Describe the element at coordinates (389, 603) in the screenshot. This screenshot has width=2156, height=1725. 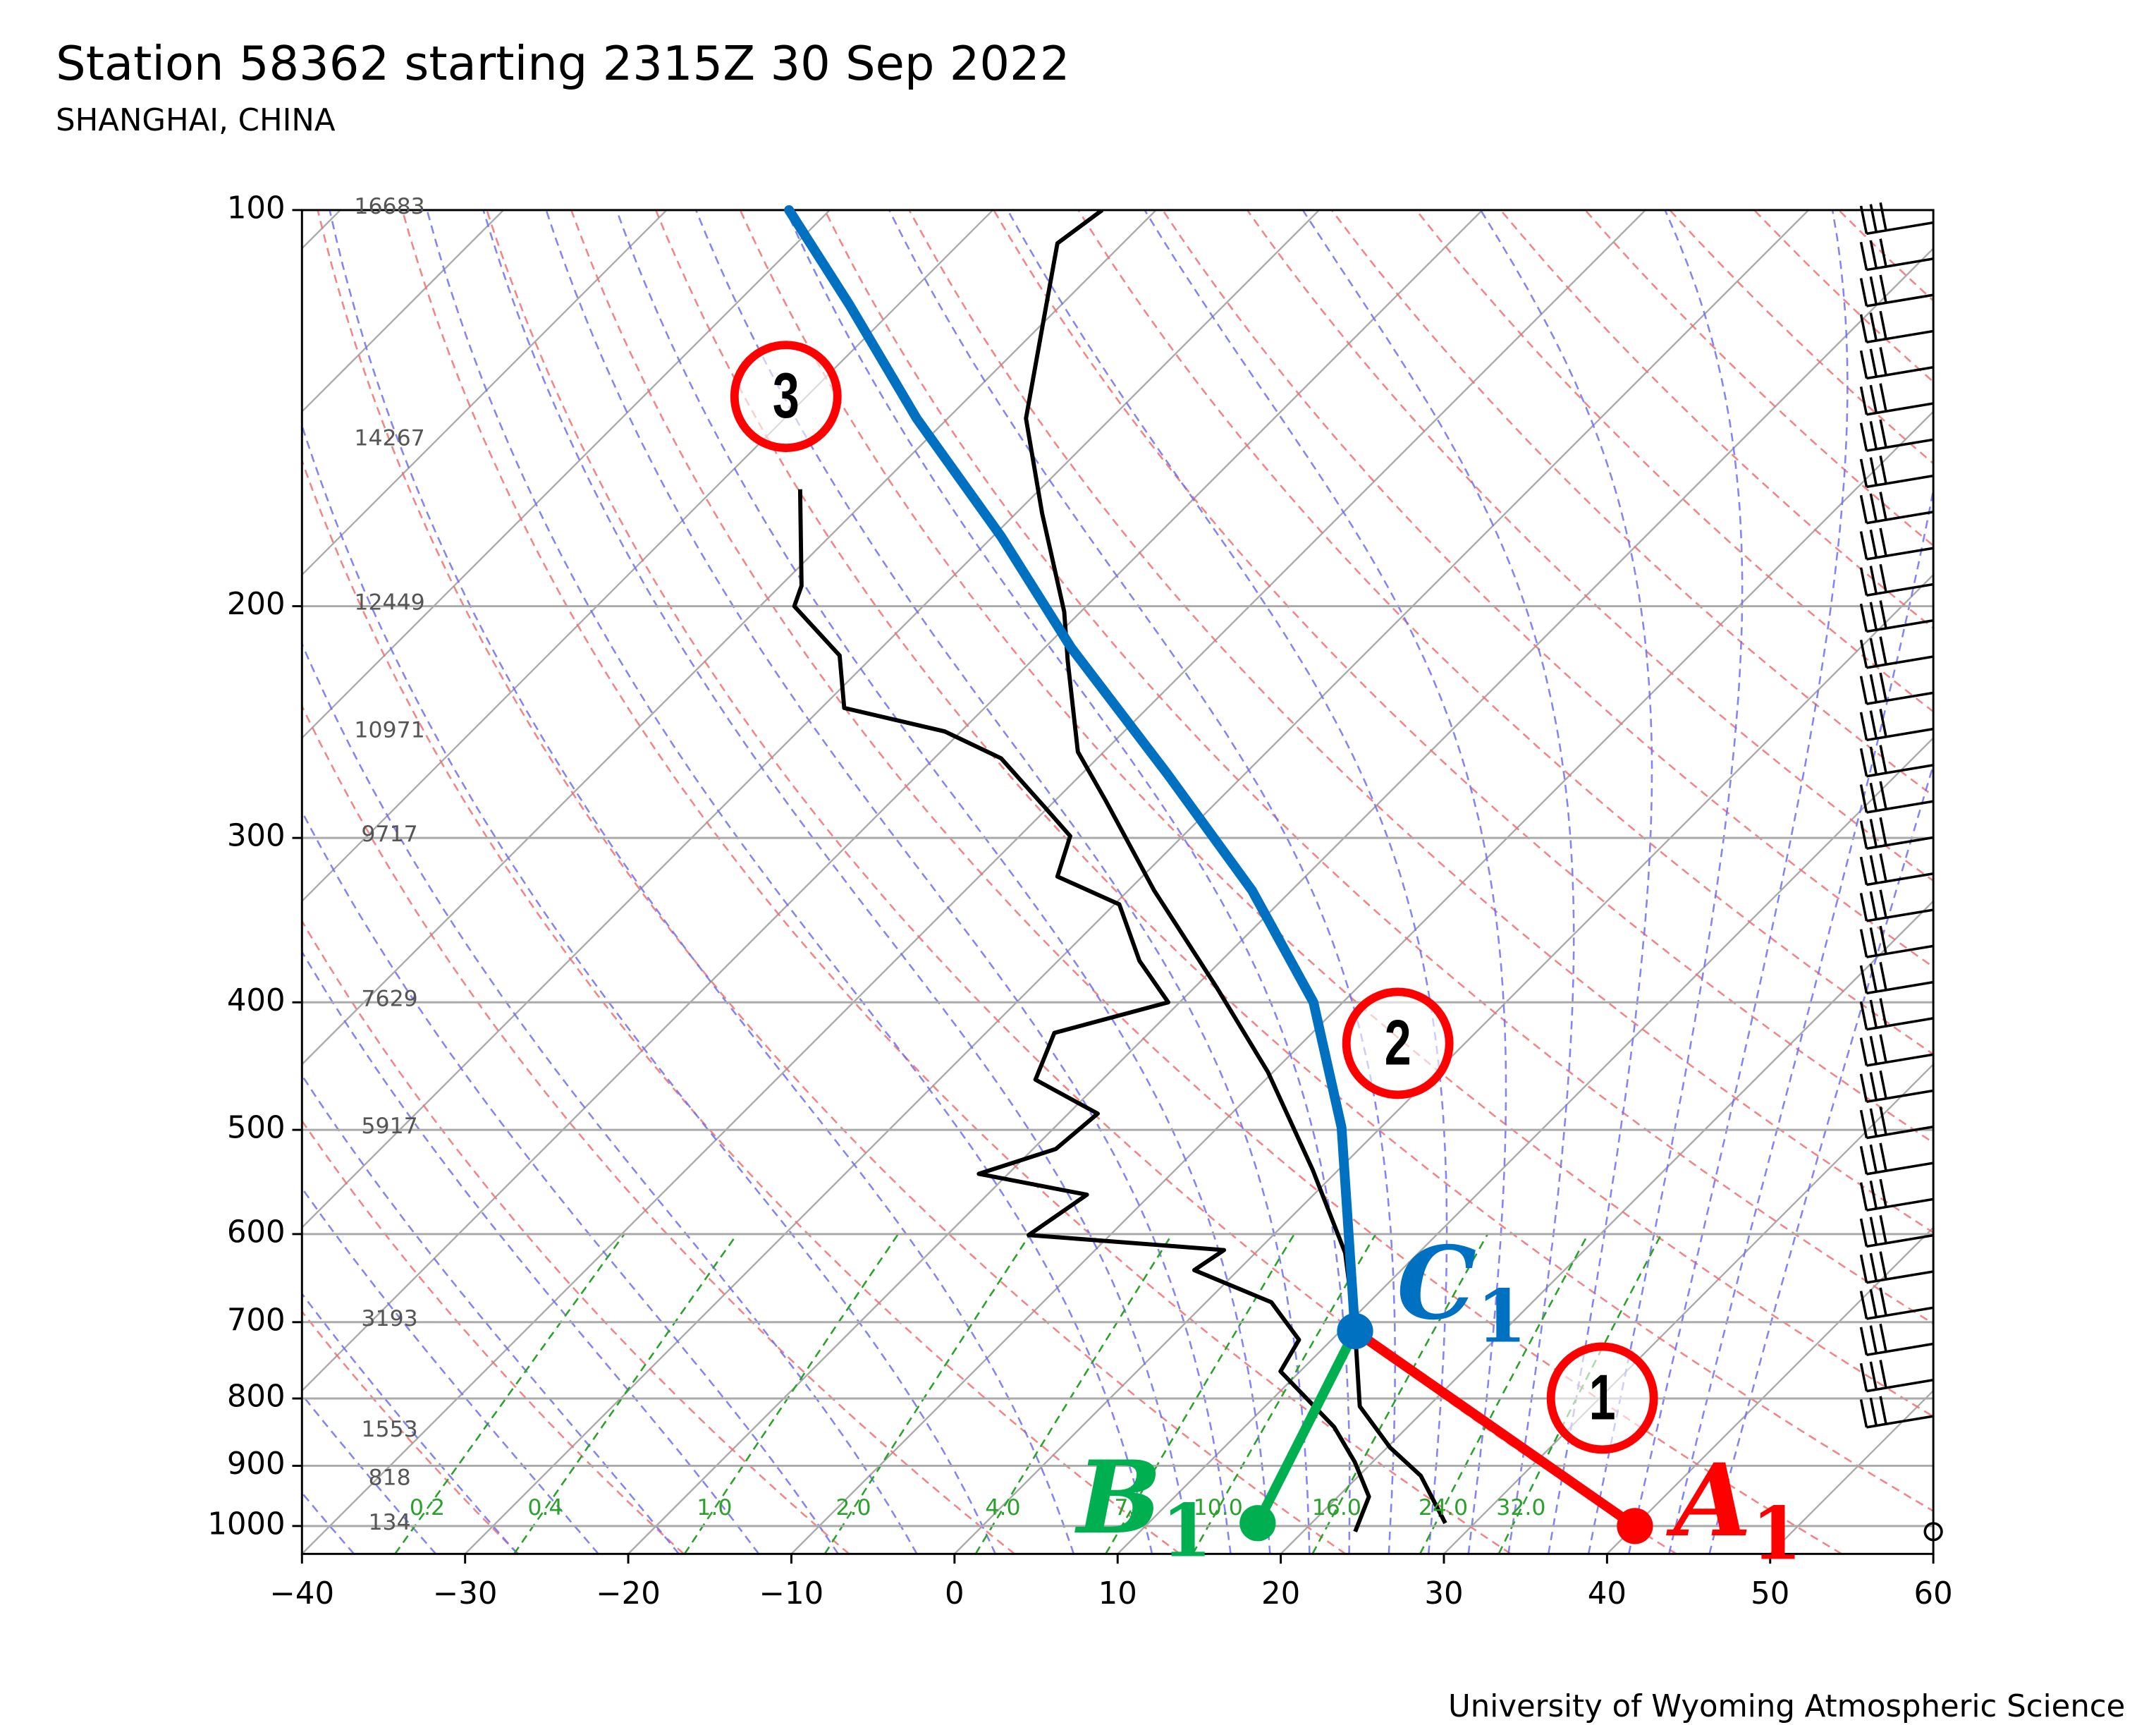
I see `height-label: 12449` at that location.